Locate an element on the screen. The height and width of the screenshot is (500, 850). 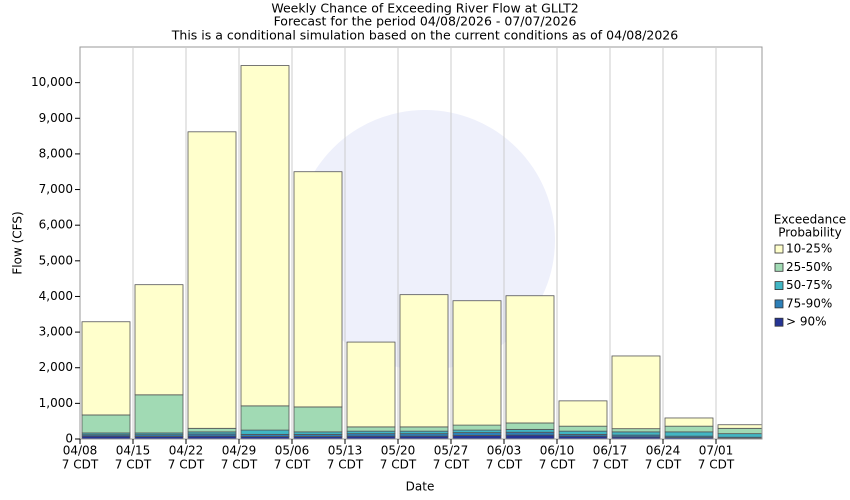
y-tick-label: 2,000 is located at coordinates (56, 367).